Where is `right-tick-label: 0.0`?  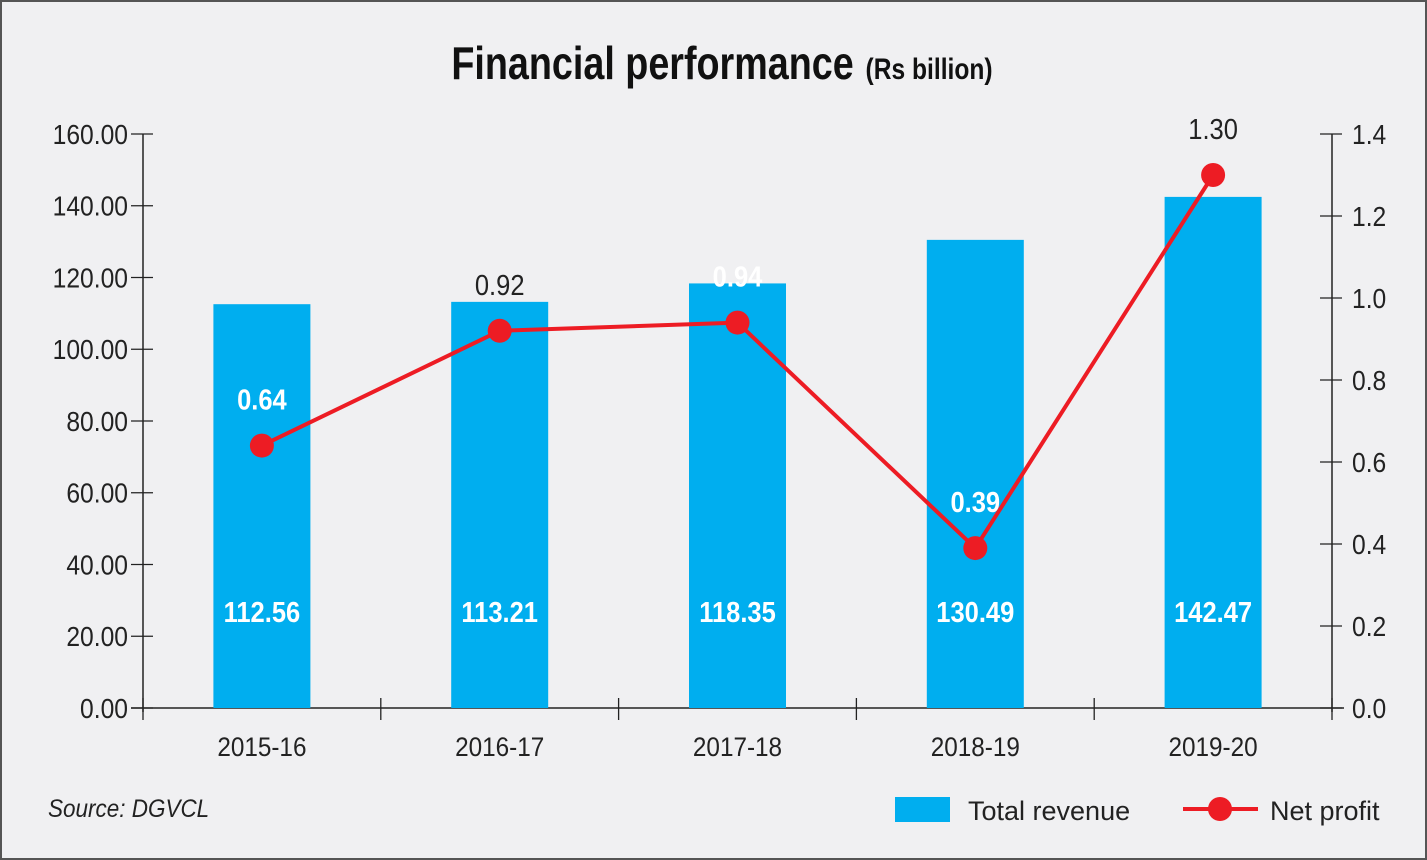
right-tick-label: 0.0 is located at coordinates (1369, 709).